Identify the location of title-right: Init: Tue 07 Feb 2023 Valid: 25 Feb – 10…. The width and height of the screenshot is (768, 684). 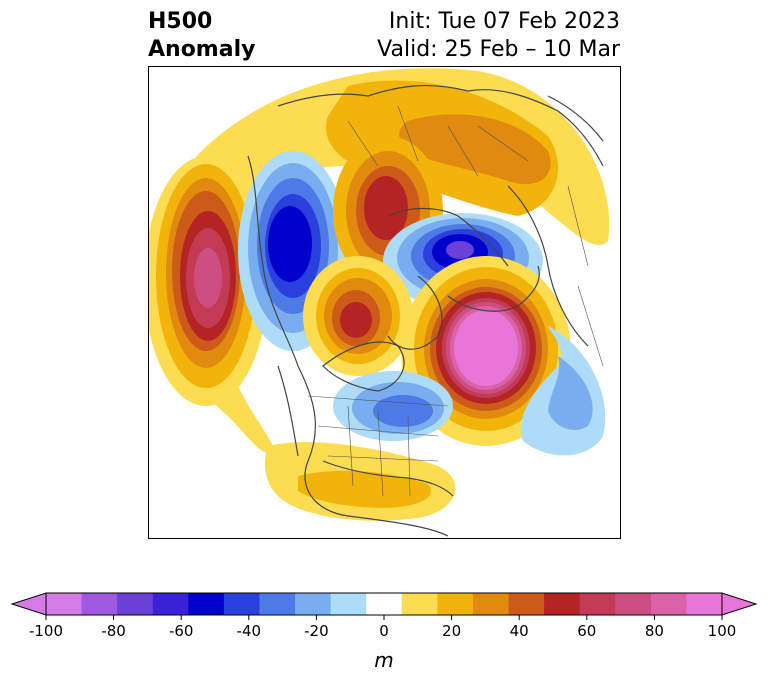
(498, 36).